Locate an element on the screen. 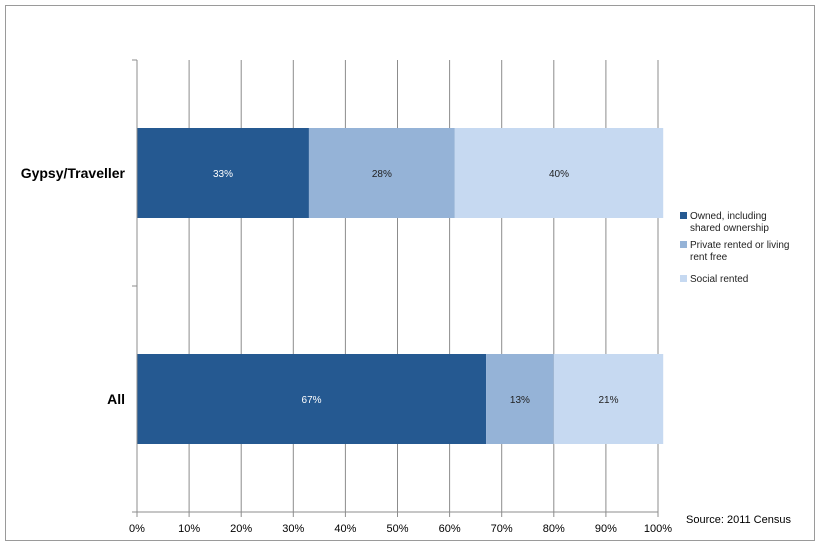 This screenshot has width=822, height=549. legend-label: Private rented or living rent free is located at coordinates (740, 251).